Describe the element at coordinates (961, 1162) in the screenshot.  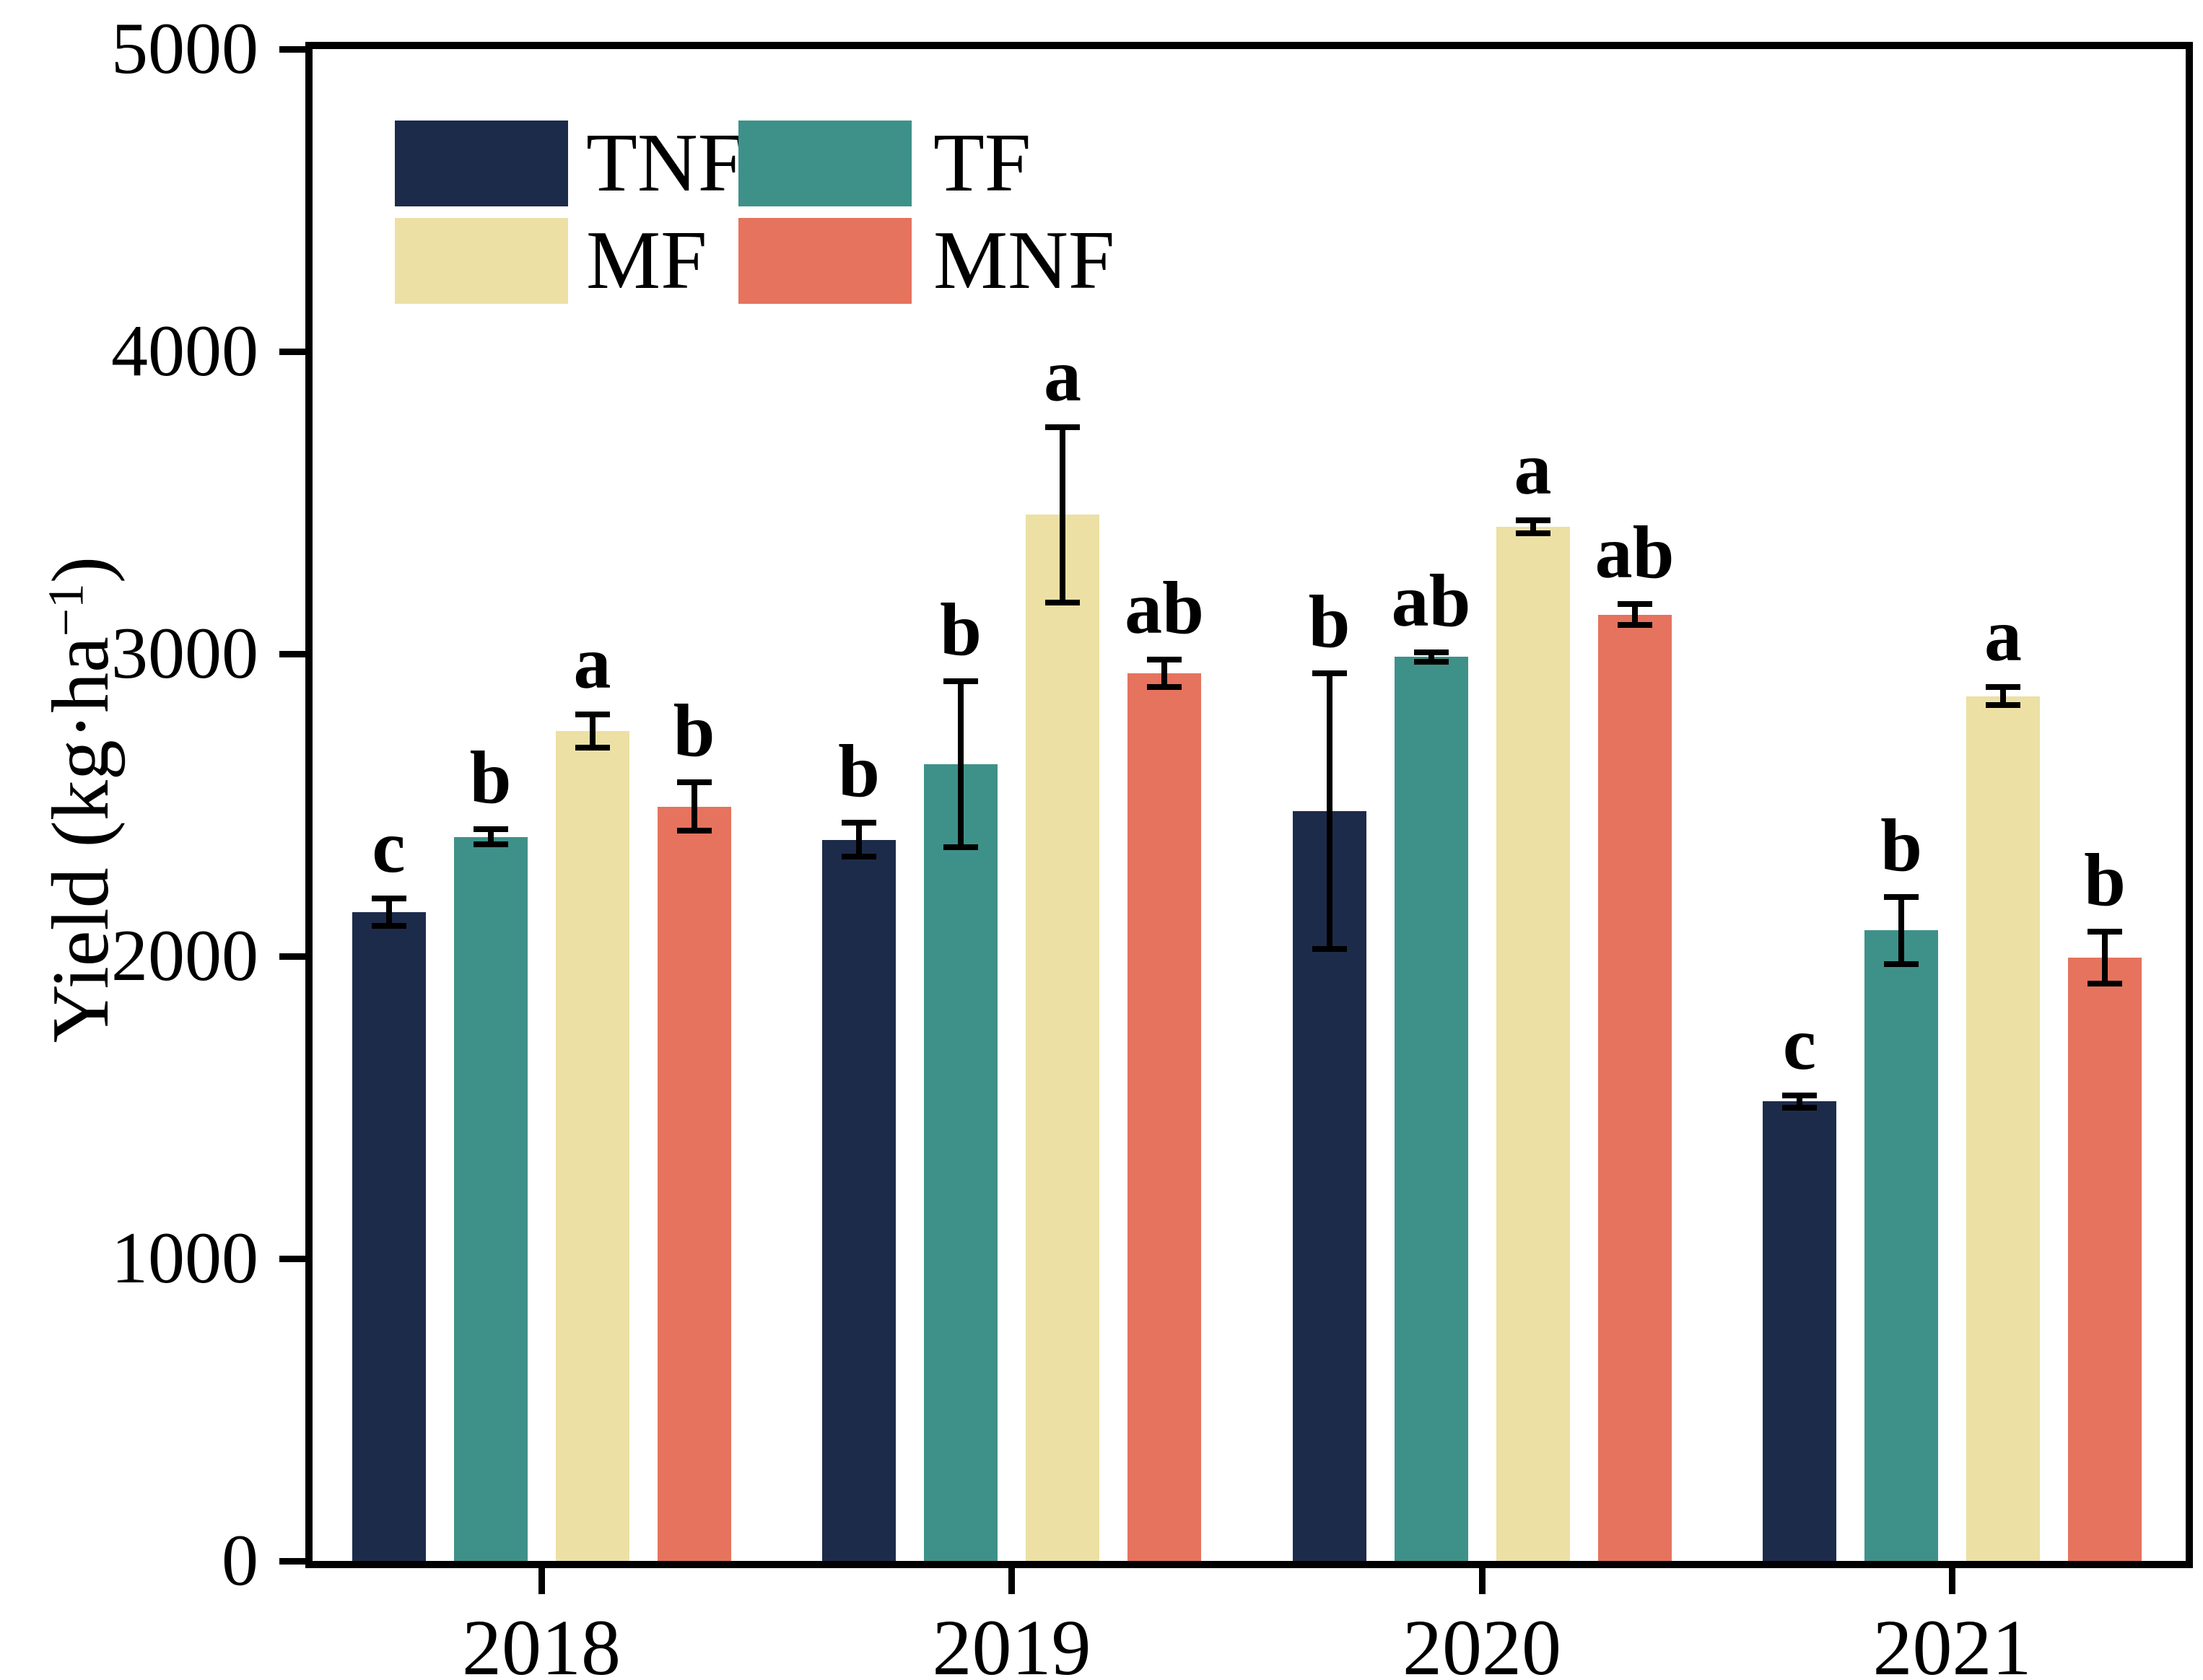
I see `bar-TF-2019` at that location.